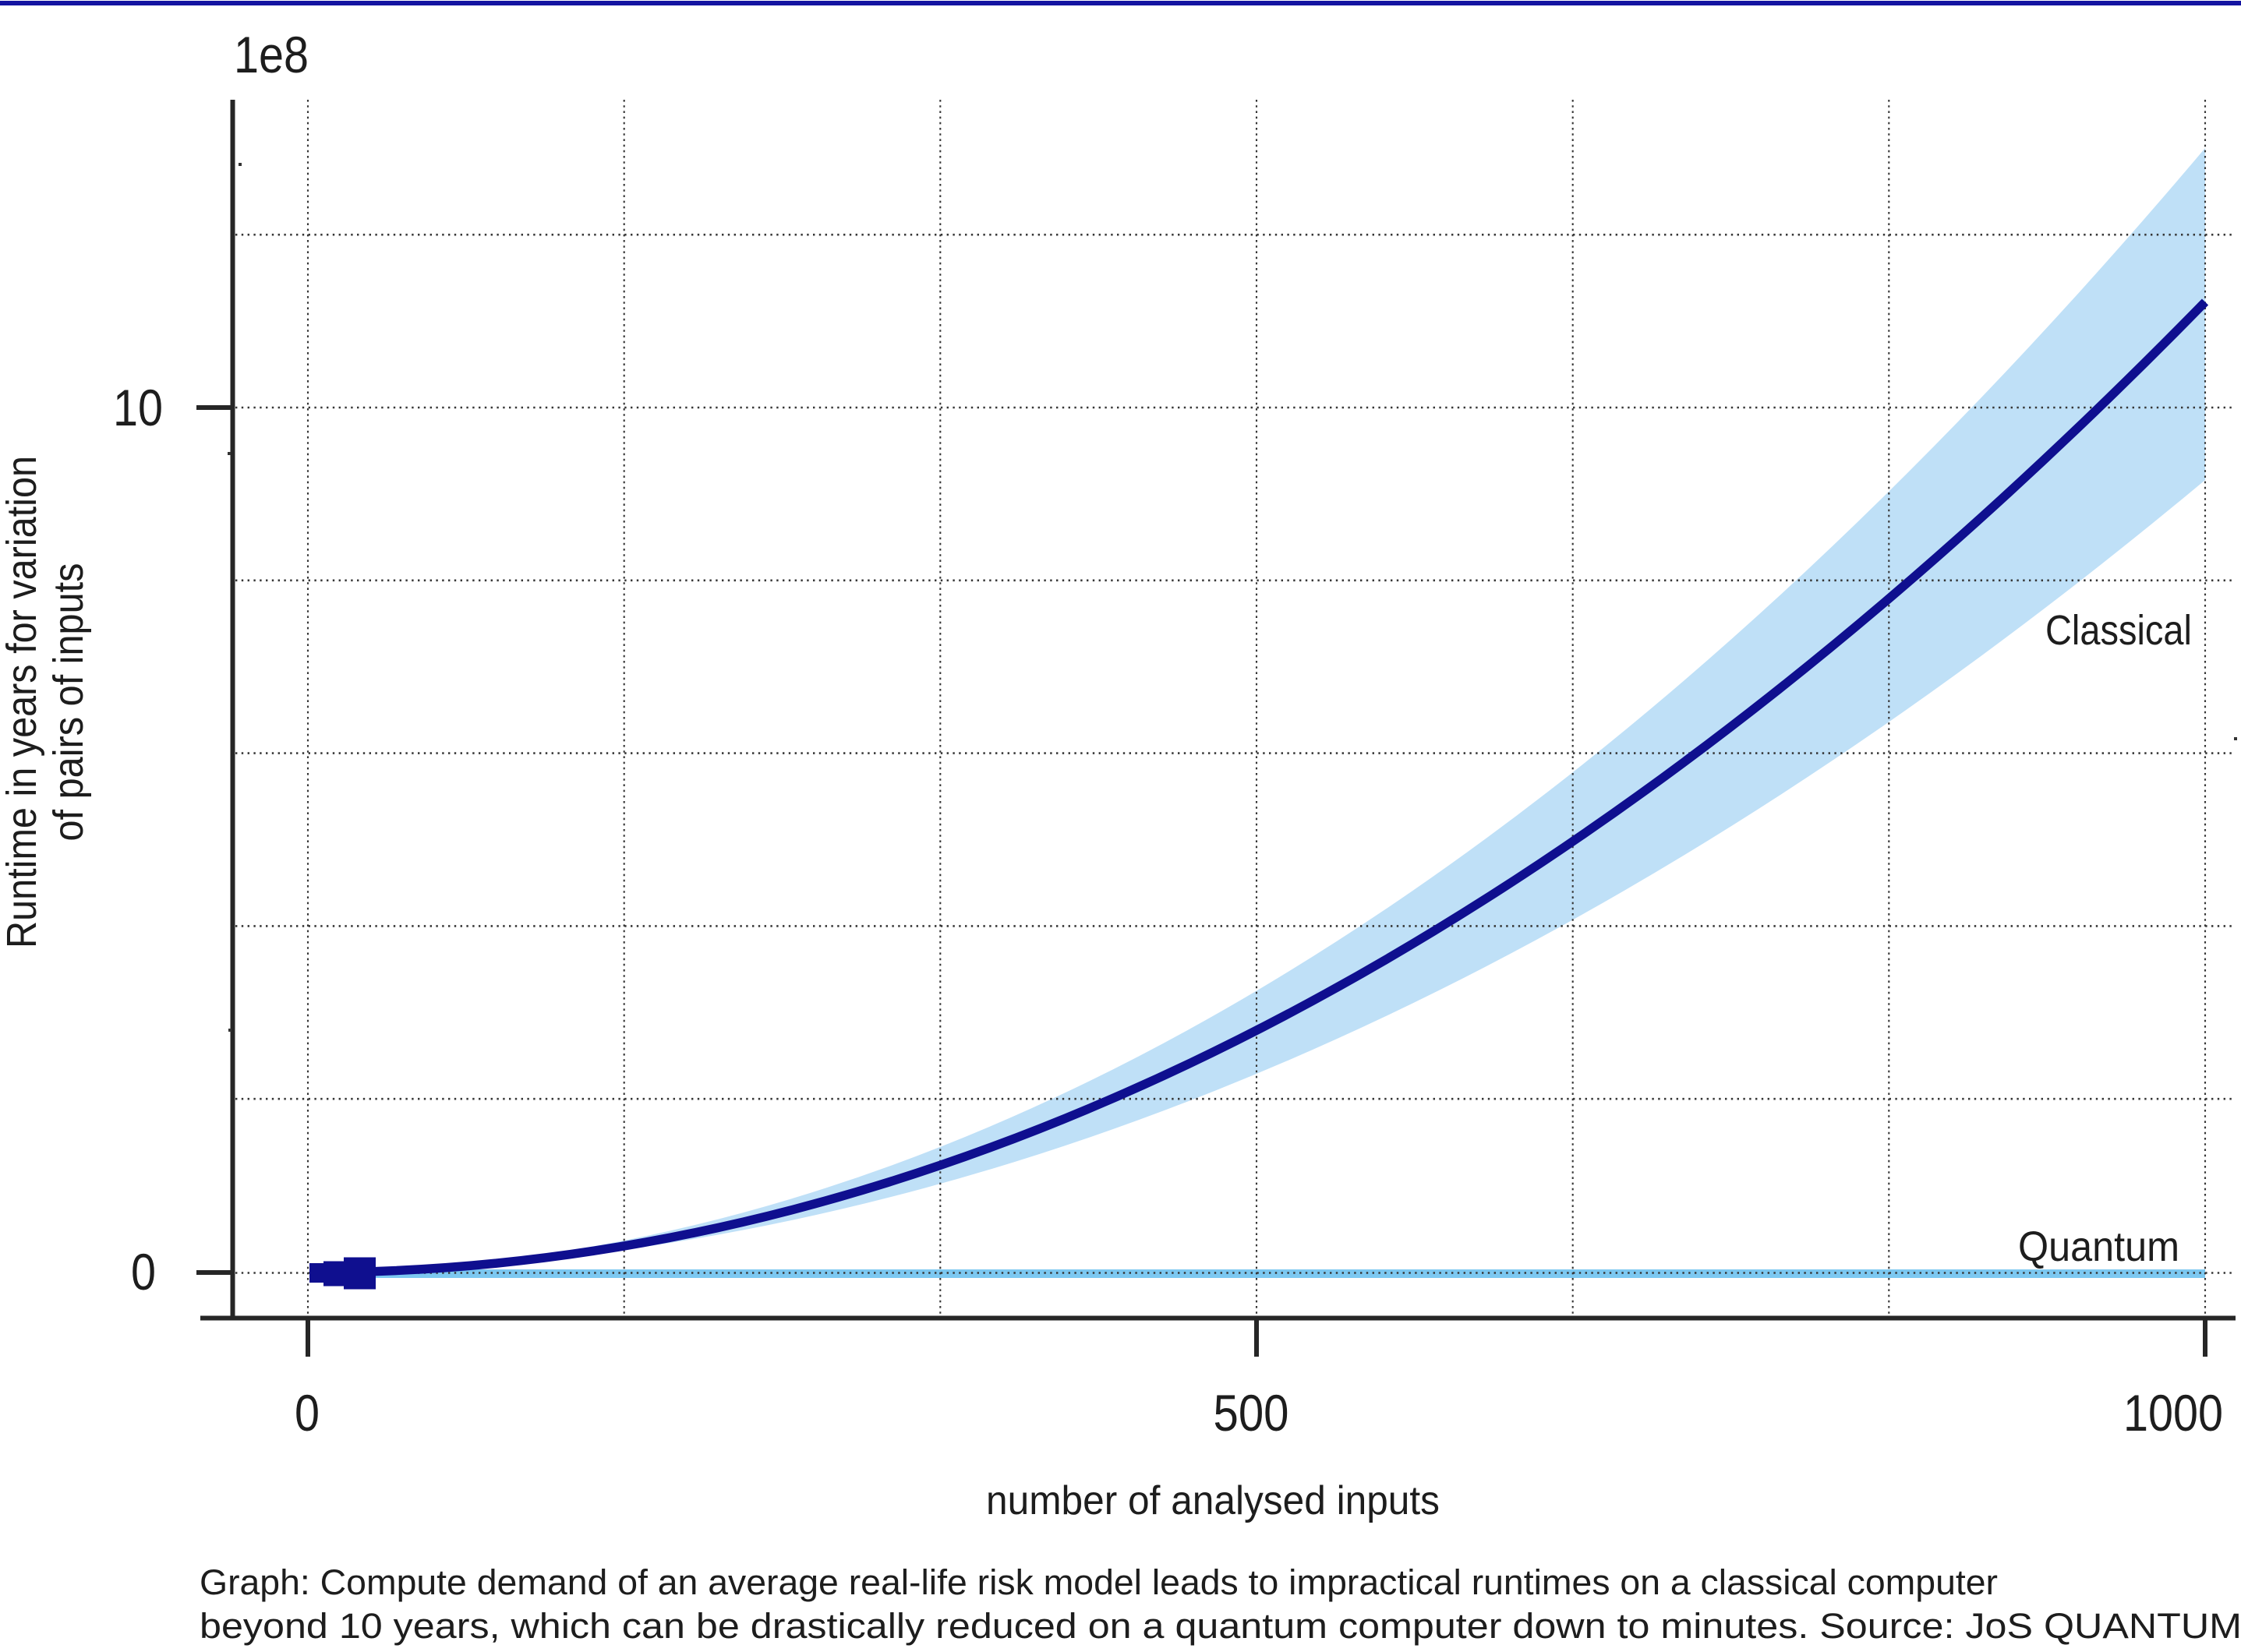  What do you see at coordinates (2098, 1247) in the screenshot?
I see `svg-text: Quantum` at bounding box center [2098, 1247].